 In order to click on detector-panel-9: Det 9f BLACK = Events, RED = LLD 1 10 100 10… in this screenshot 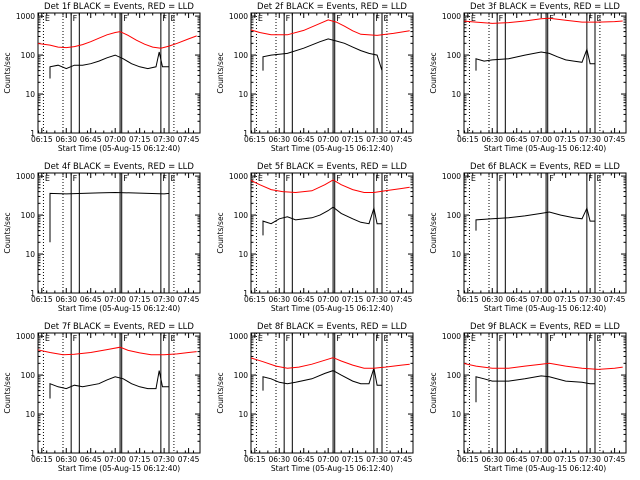, I will do `click(528, 397)`.